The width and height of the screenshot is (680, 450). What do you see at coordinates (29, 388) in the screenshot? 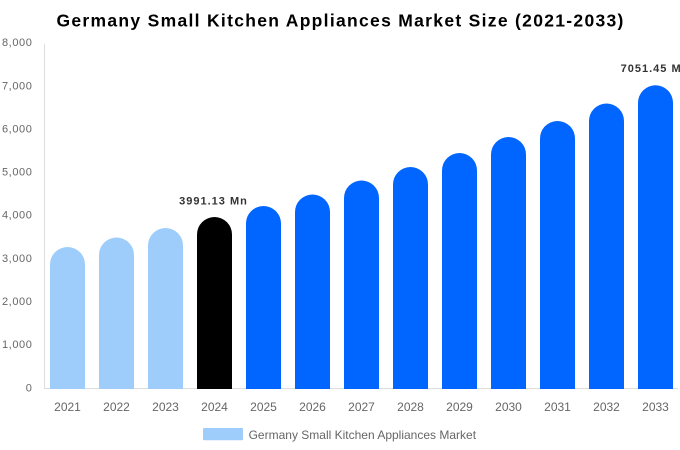
I see `svg-text: 0` at bounding box center [29, 388].